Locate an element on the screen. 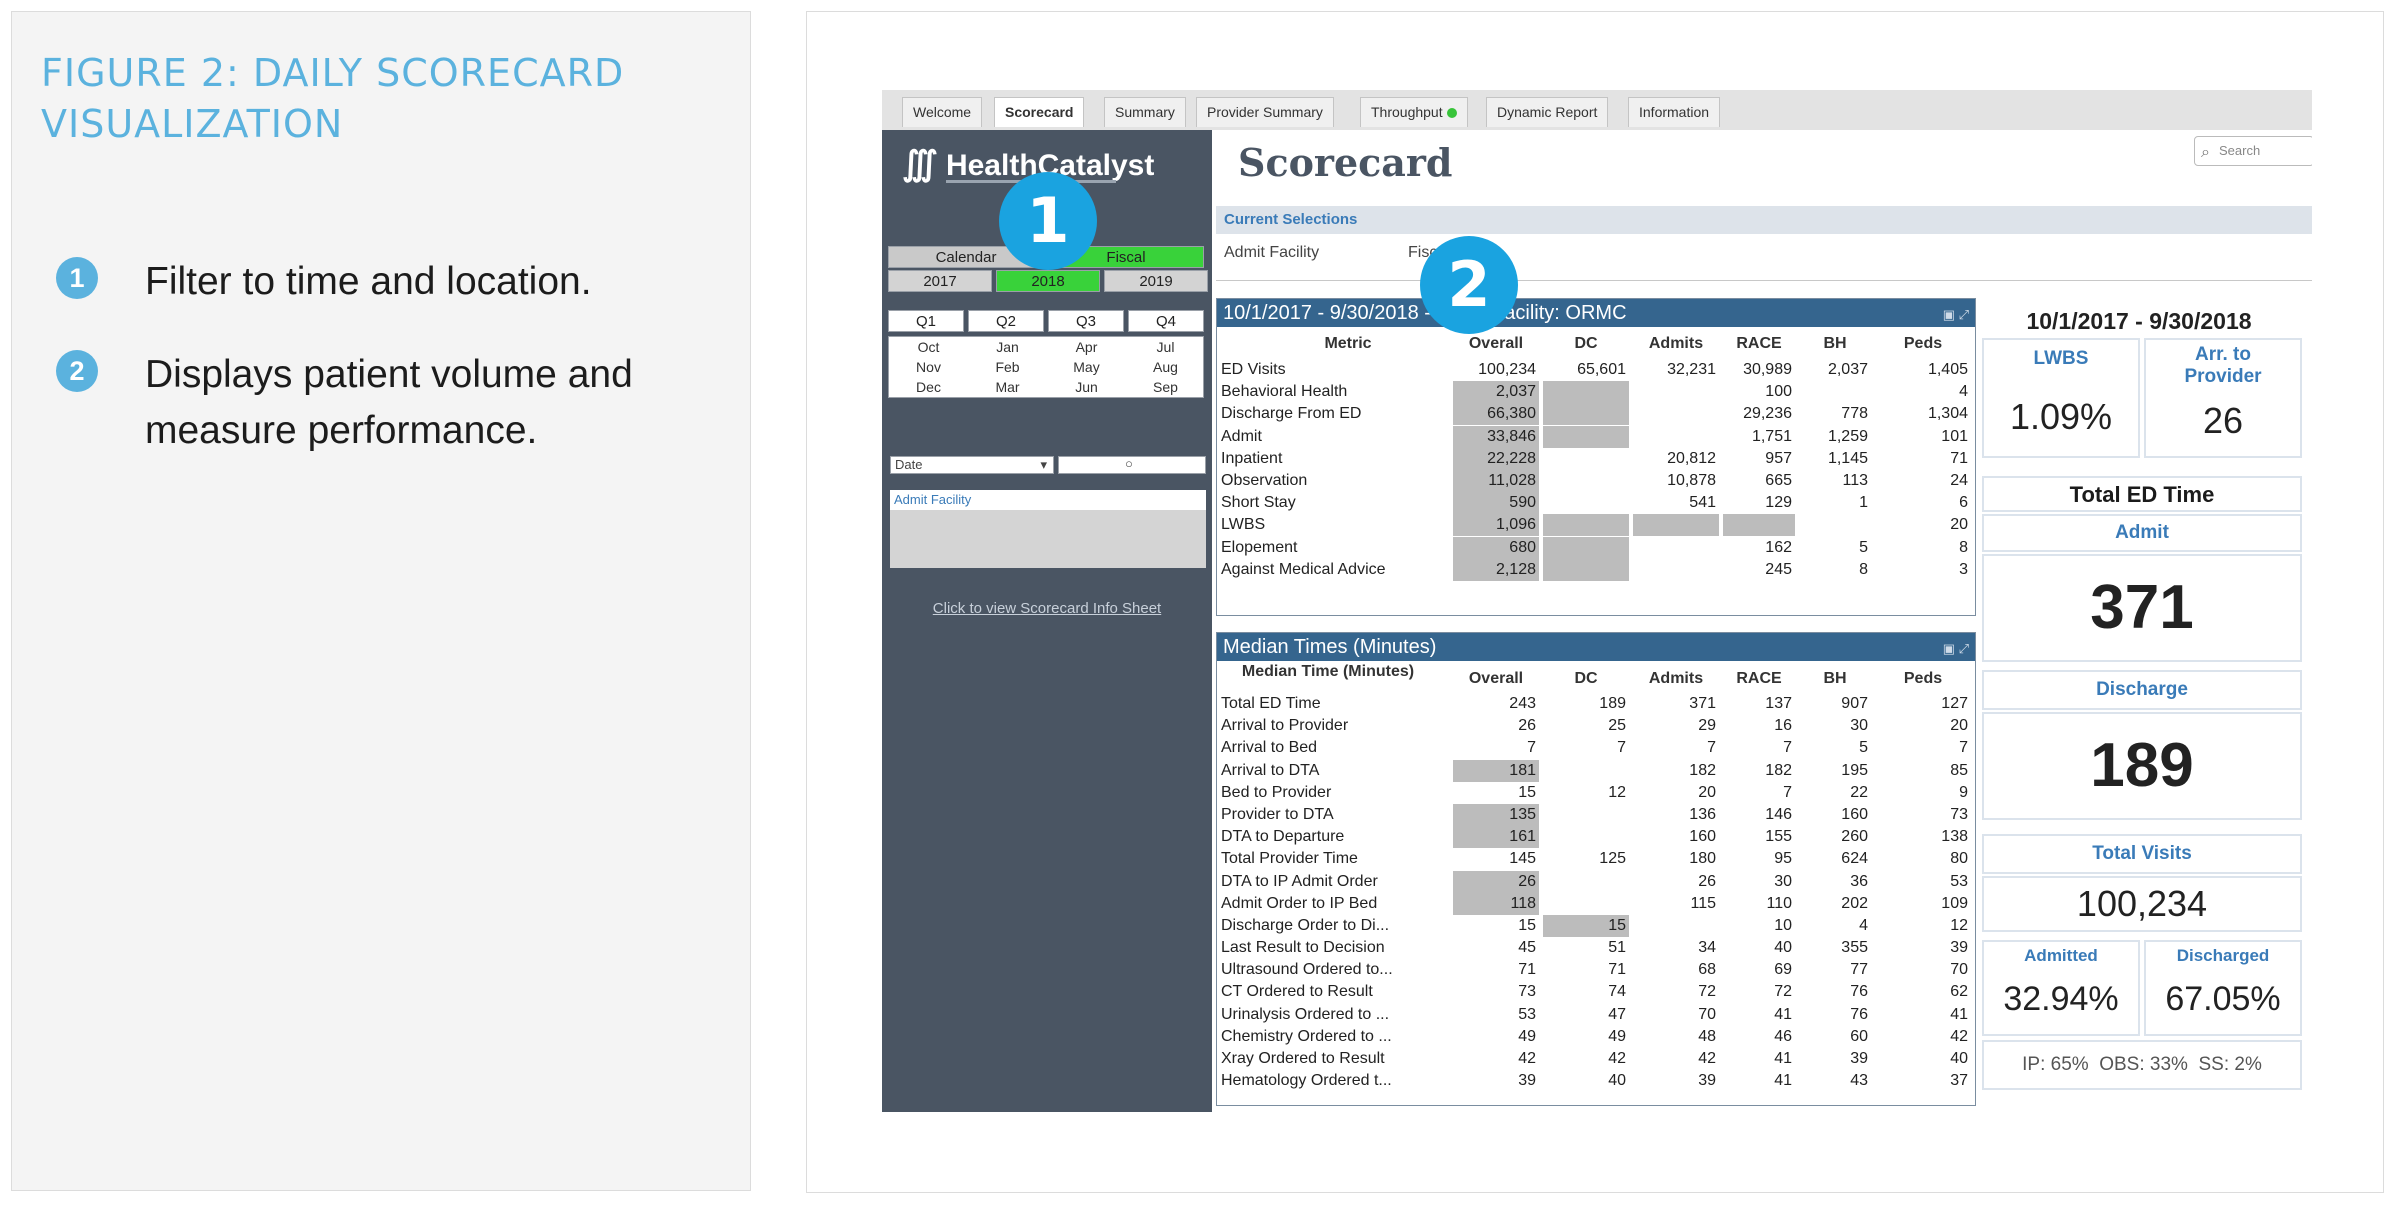  col-median-time: Median Time (Minutes) is located at coordinates (1328, 671).